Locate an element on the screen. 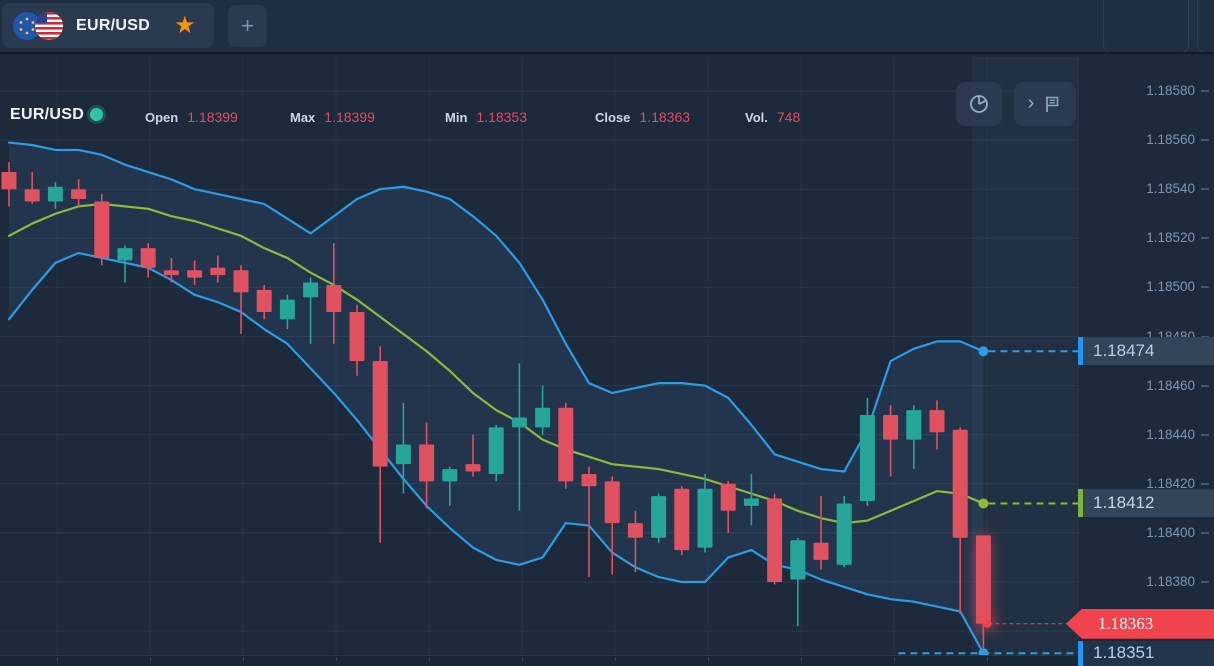 The image size is (1214, 666). stat-min: Min 1.18353 is located at coordinates (486, 118).